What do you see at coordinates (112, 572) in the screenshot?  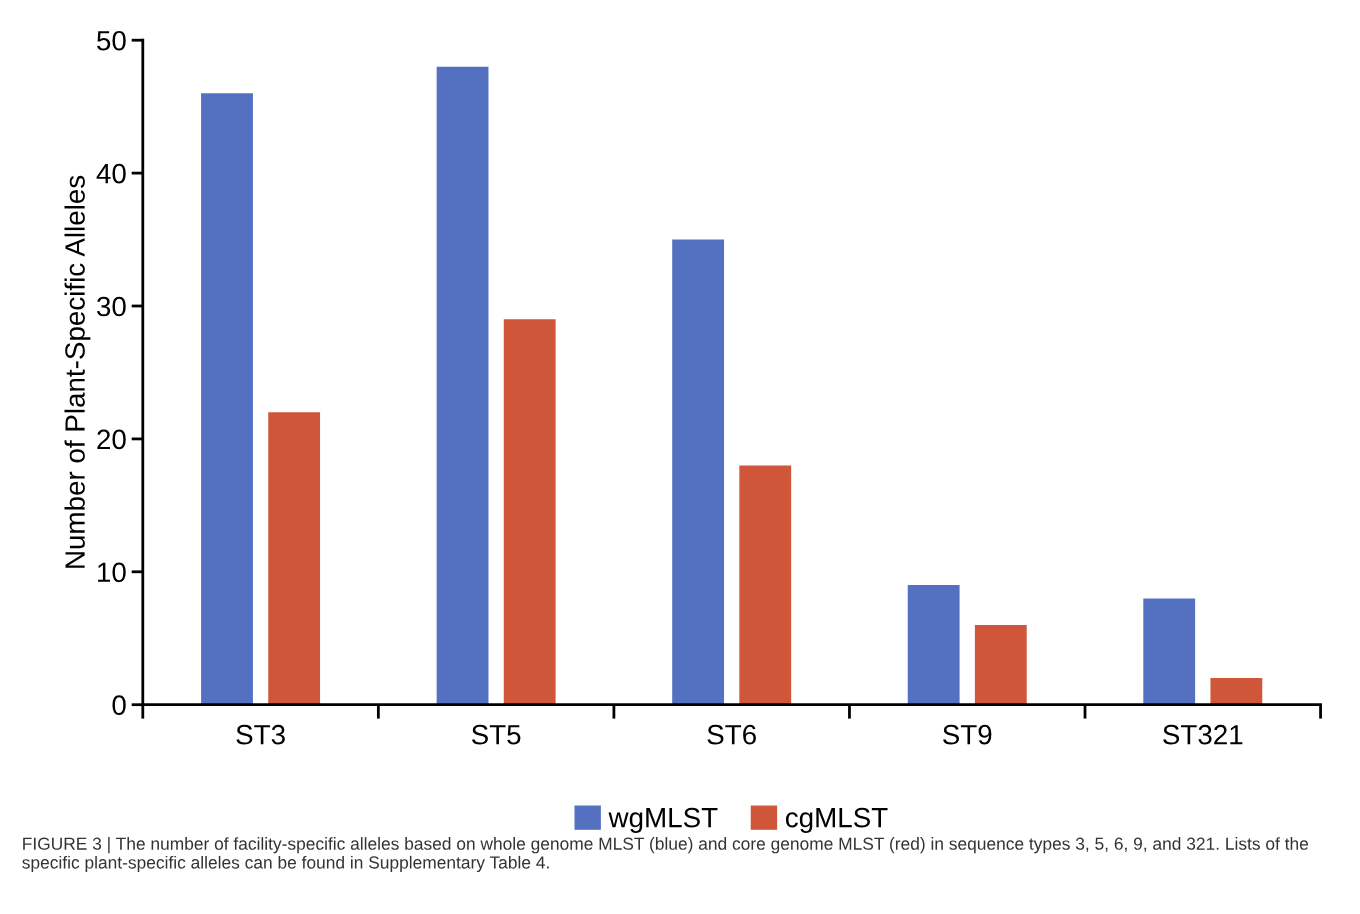 I see `y-tick-label: 10` at bounding box center [112, 572].